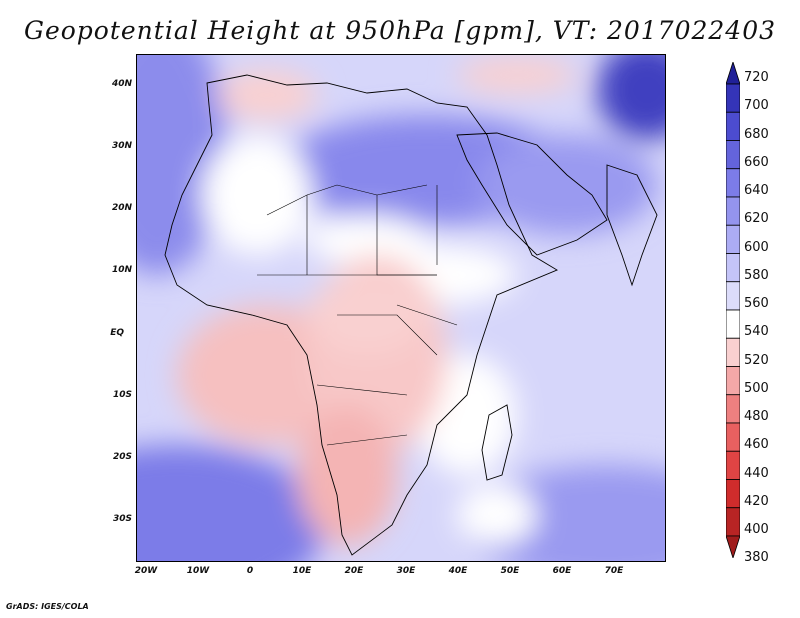 The width and height of the screenshot is (800, 618). I want to click on colorbar-level-label: 560, so click(756, 303).